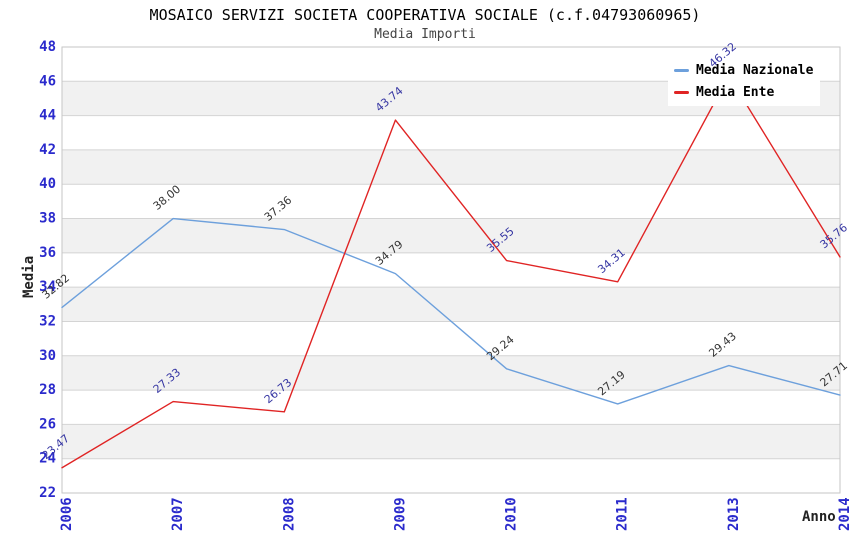 The width and height of the screenshot is (850, 550). Describe the element at coordinates (47, 184) in the screenshot. I see `y-tick-label: 40` at that location.